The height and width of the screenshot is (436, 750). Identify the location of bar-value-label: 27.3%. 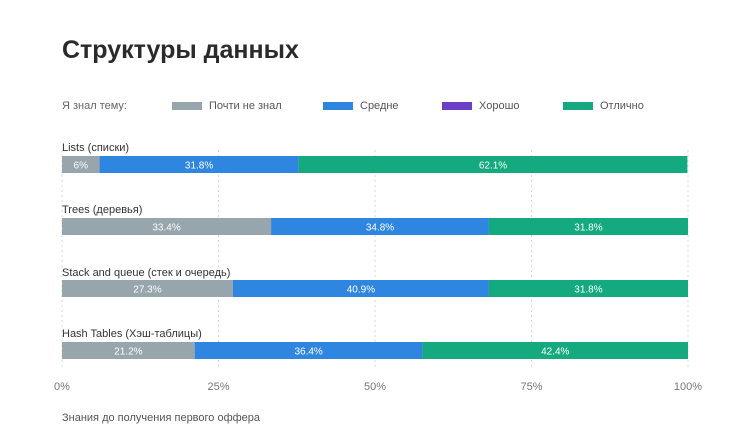
(147, 290).